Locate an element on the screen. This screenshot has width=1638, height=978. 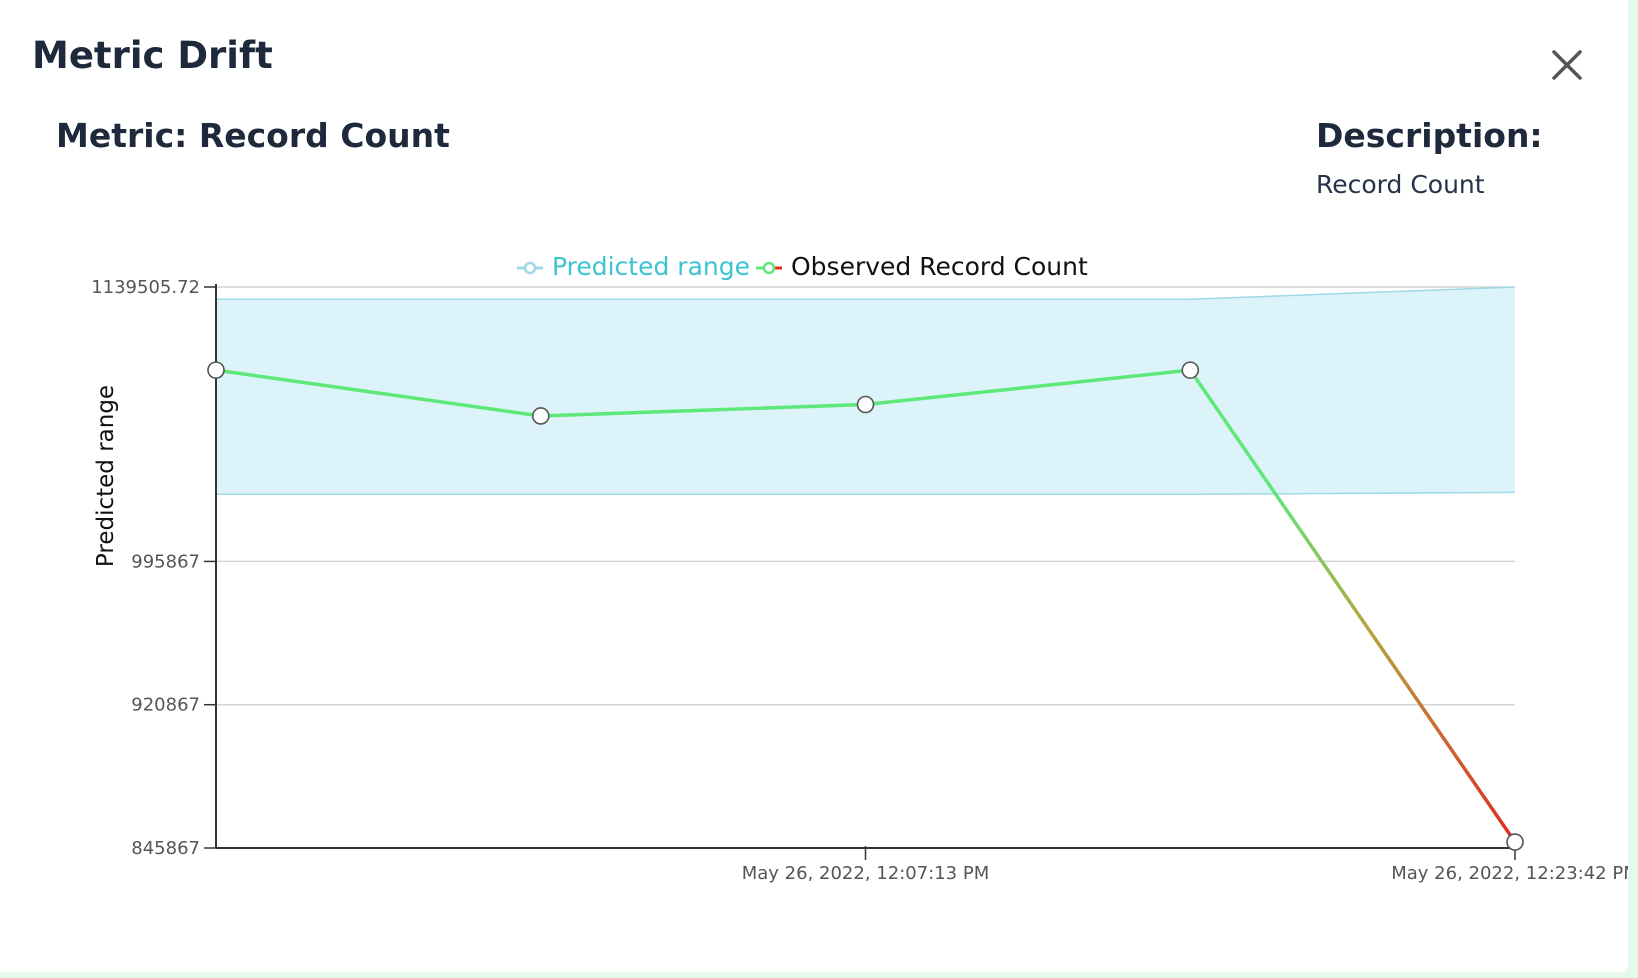
close-icon is located at coordinates (1567, 65).